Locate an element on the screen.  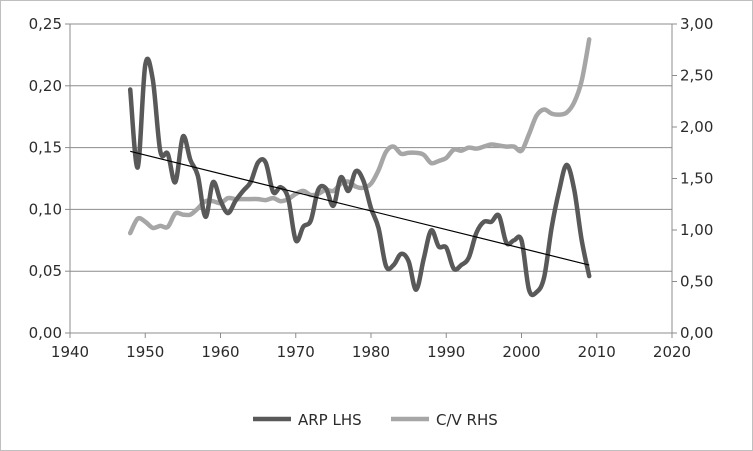
legend-label: ARP LHS is located at coordinates (330, 420).